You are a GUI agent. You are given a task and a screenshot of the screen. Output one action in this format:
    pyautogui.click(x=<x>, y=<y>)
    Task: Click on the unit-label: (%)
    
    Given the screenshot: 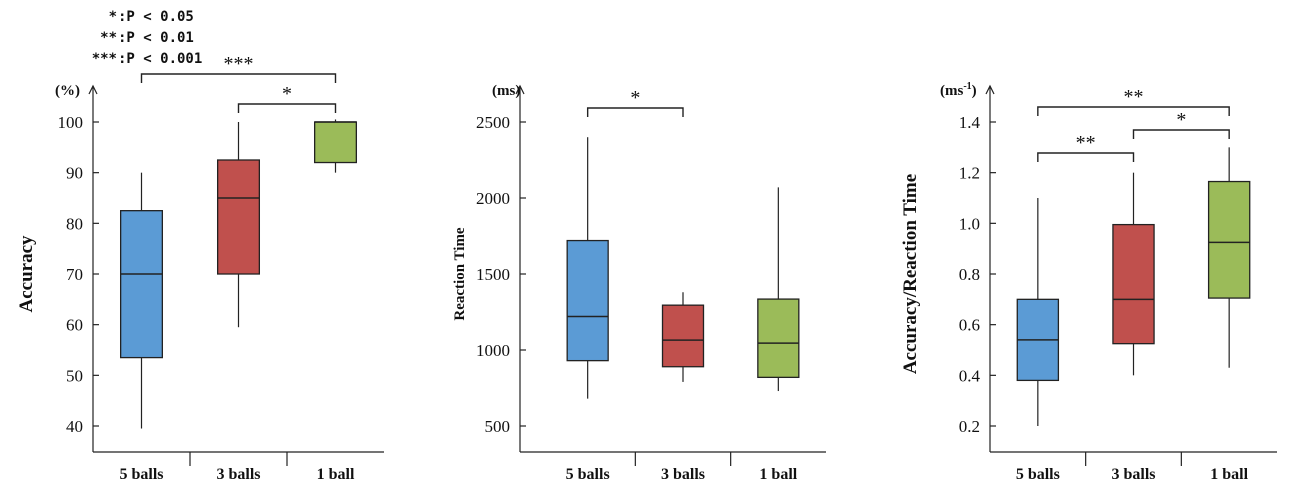 What is the action you would take?
    pyautogui.click(x=67, y=91)
    